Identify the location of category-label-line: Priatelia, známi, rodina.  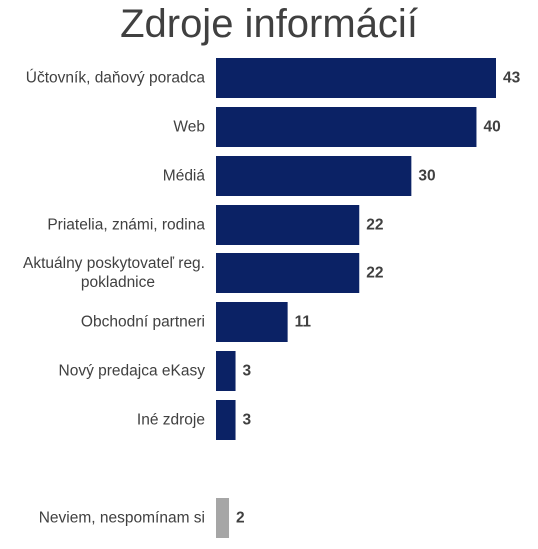
(126, 225).